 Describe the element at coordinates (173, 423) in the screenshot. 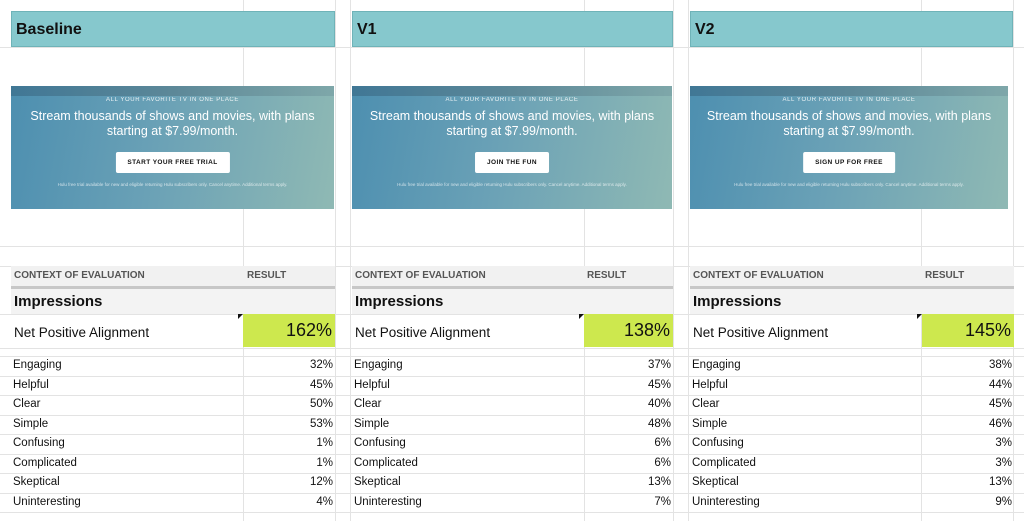

I see `metric-row: Simple 53%` at that location.